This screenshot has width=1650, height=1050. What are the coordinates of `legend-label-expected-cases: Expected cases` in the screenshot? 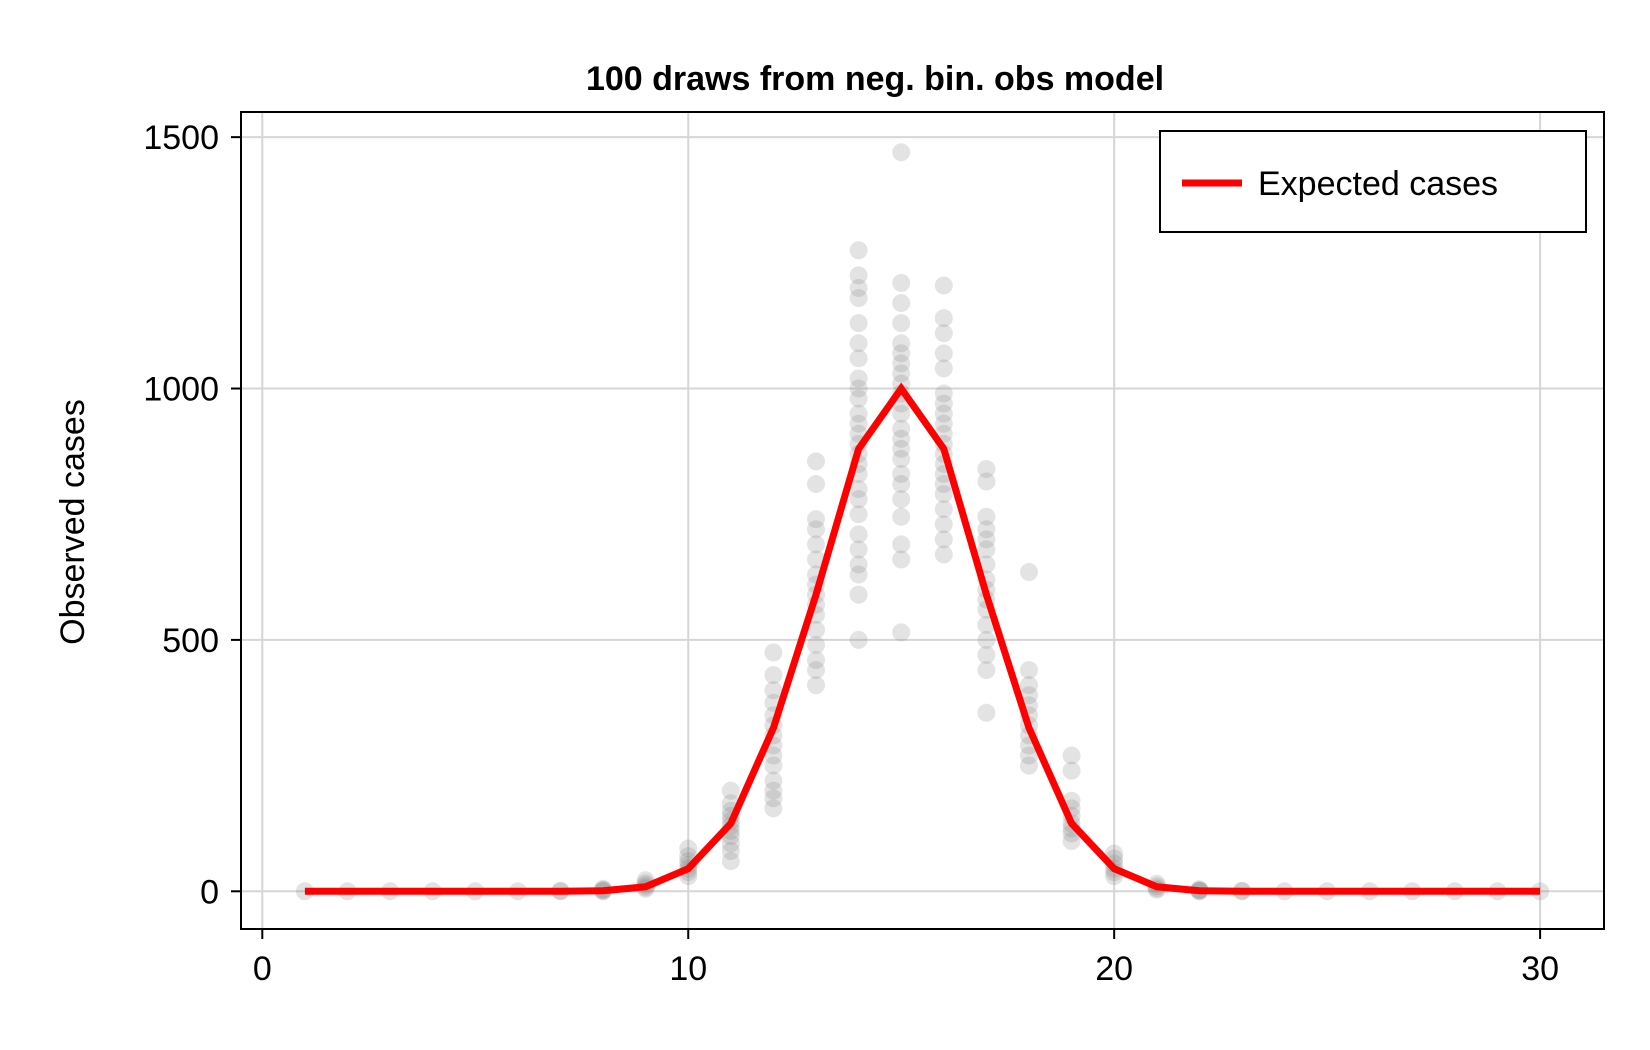 It's located at (1378, 184).